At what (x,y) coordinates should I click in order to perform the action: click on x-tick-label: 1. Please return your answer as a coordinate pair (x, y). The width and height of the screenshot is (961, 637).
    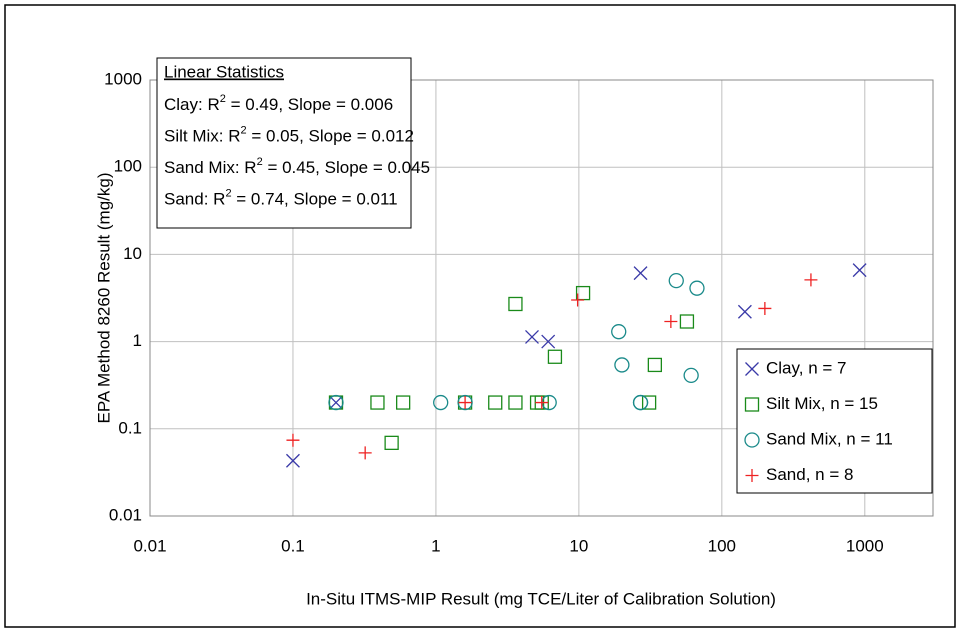
    Looking at the image, I should click on (435, 545).